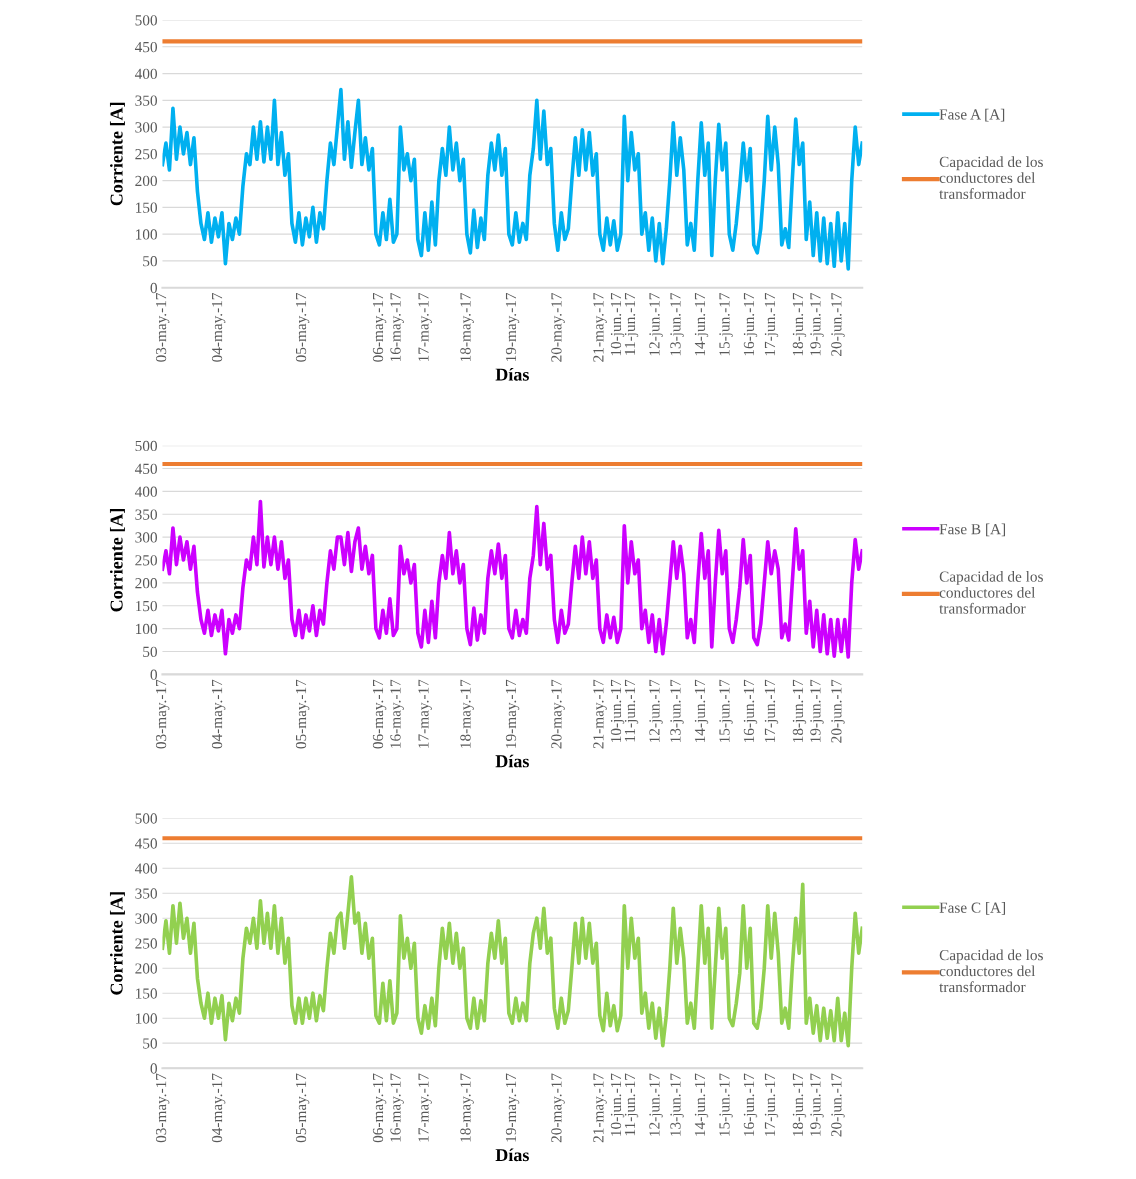  Describe the element at coordinates (972, 908) in the screenshot. I see `legend-label: Fase C [A]` at that location.